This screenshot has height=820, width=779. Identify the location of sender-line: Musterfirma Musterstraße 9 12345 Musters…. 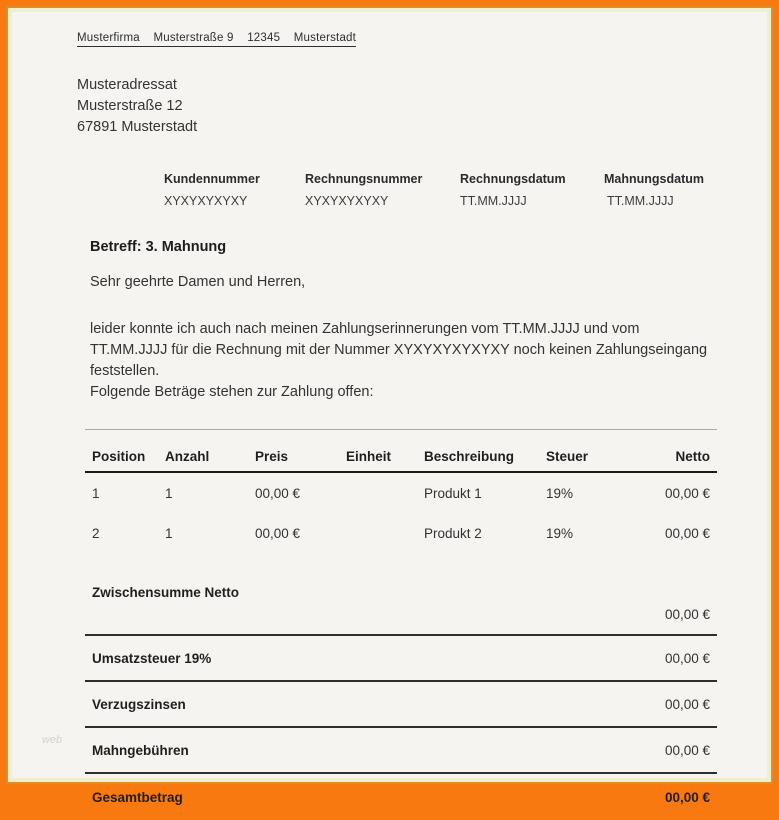
(217, 39).